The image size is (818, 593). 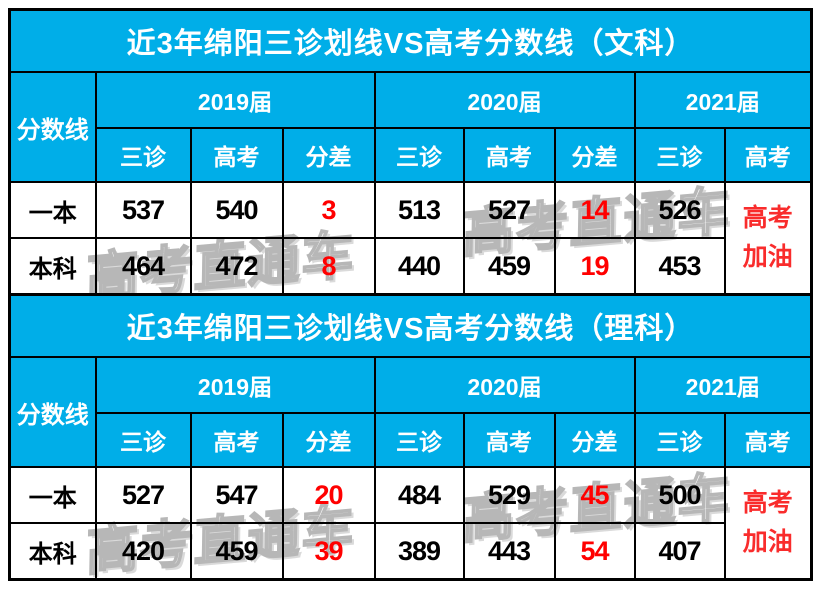 I want to click on table-title-like: 近3年绵阳三诊划线VS高考分数线（理科）, so click(x=410, y=325).